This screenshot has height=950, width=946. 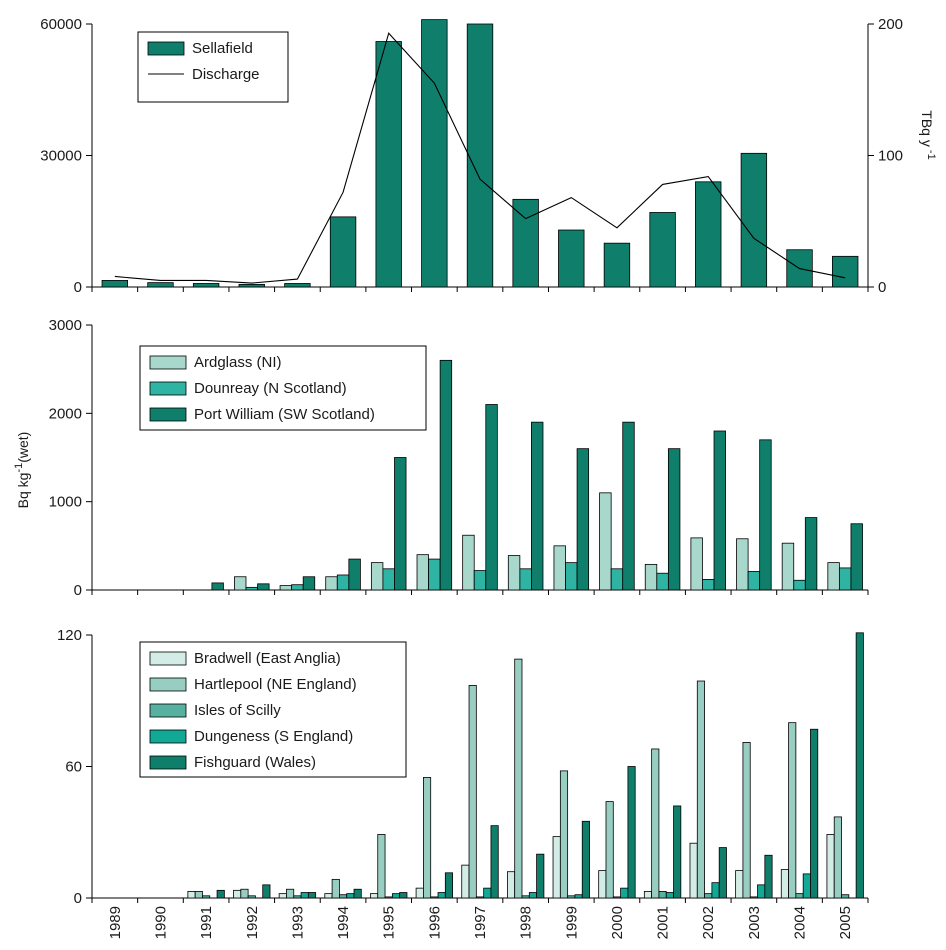 I want to click on y-tick-label: 60000, so click(x=61, y=24).